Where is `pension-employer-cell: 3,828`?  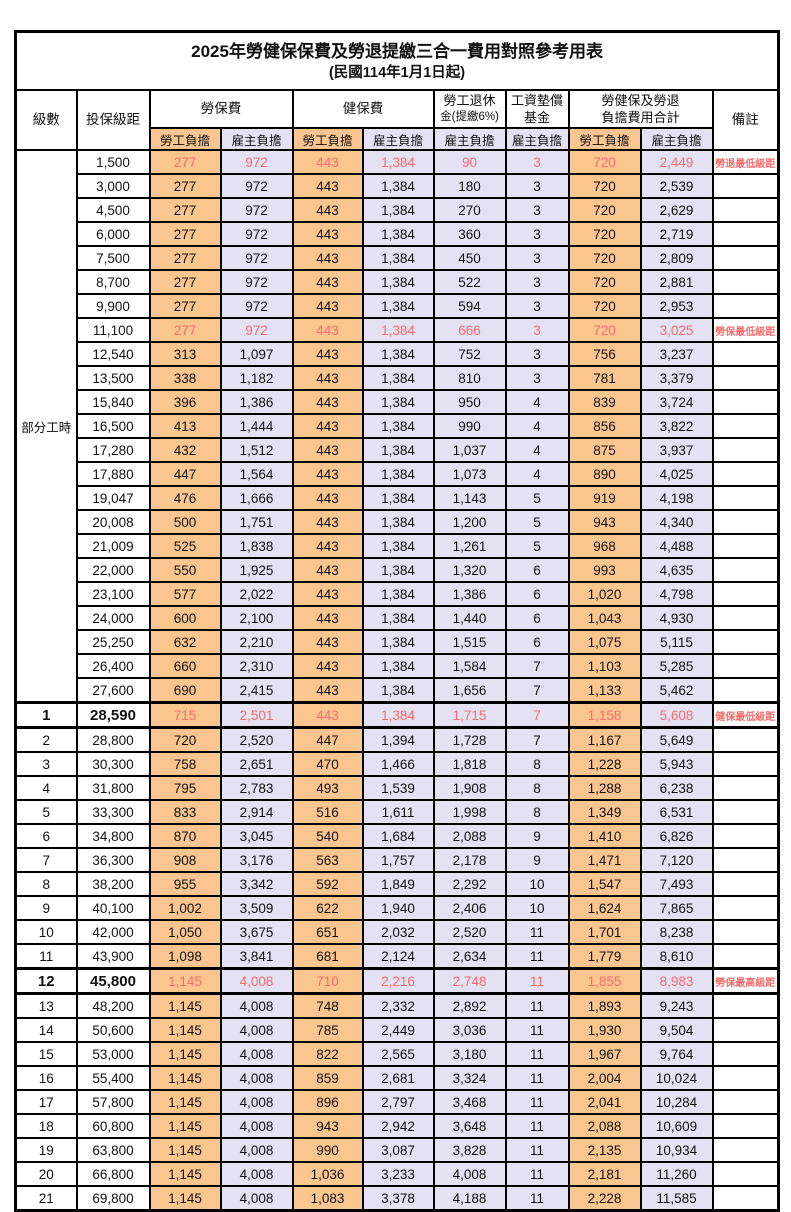
pension-employer-cell: 3,828 is located at coordinates (469, 1150).